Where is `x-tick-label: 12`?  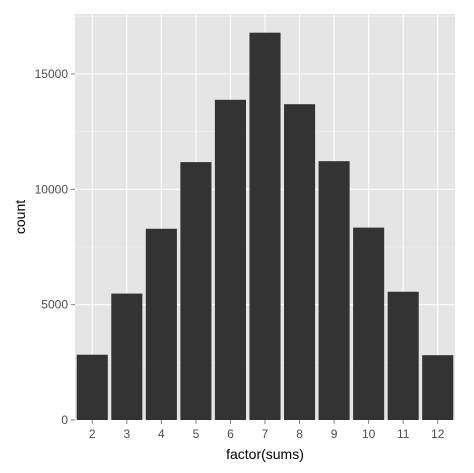 x-tick-label: 12 is located at coordinates (438, 434).